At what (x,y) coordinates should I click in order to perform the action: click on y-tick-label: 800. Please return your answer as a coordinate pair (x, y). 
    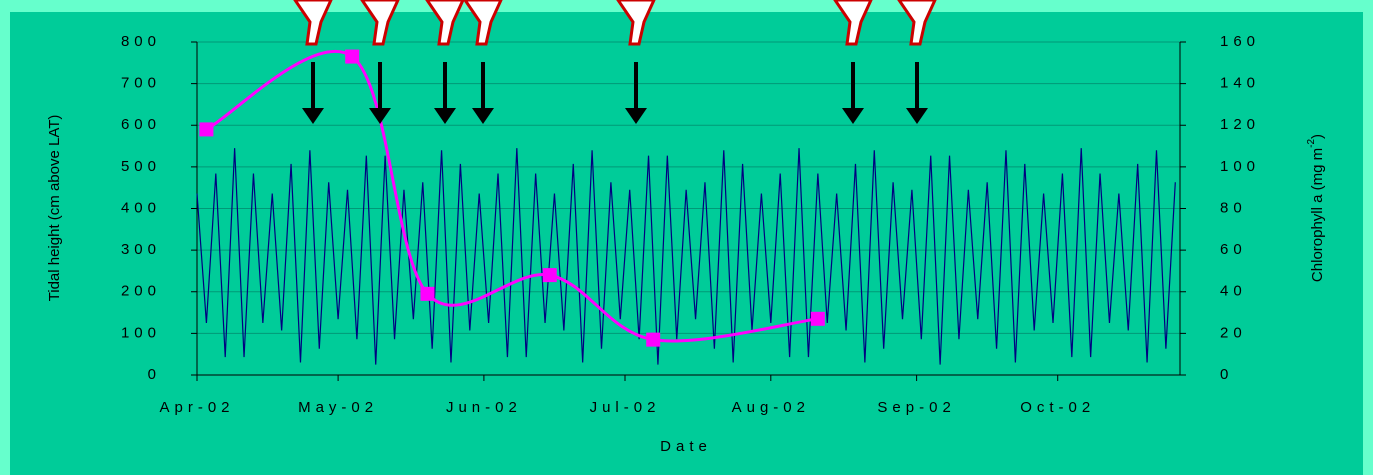
    Looking at the image, I should click on (141, 41).